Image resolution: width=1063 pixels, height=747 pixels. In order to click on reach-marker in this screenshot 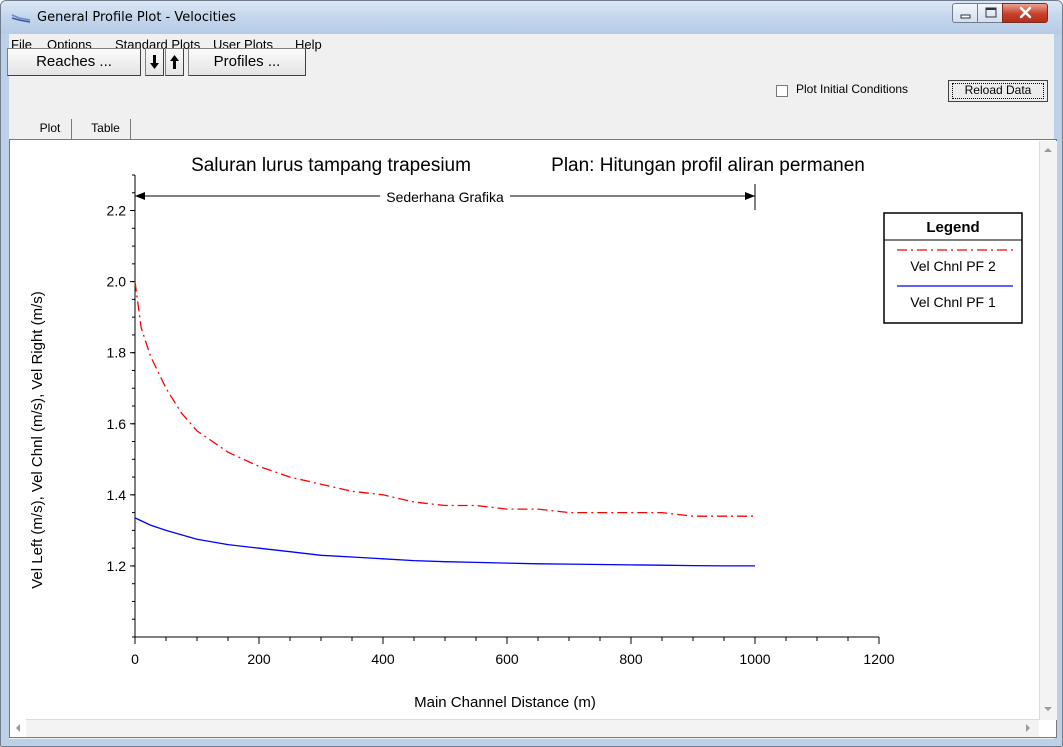, I will do `click(445, 197)`.